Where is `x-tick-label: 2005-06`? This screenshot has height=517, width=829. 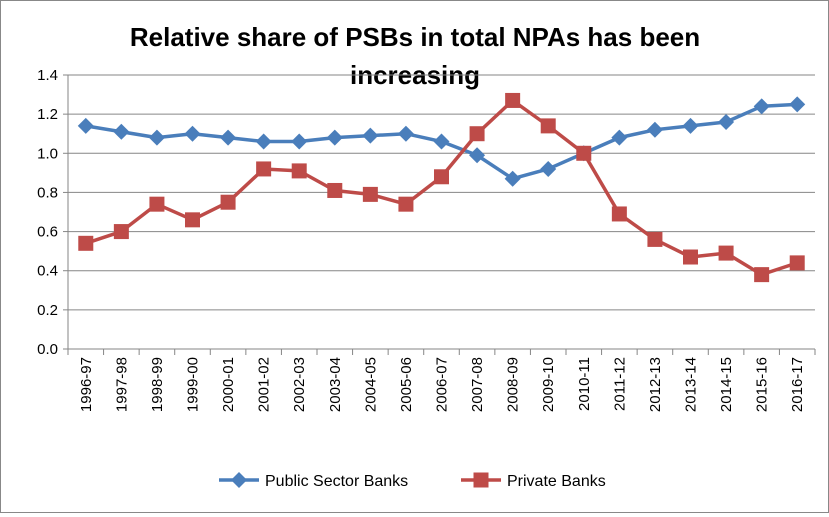
x-tick-label: 2005-06 is located at coordinates (406, 384).